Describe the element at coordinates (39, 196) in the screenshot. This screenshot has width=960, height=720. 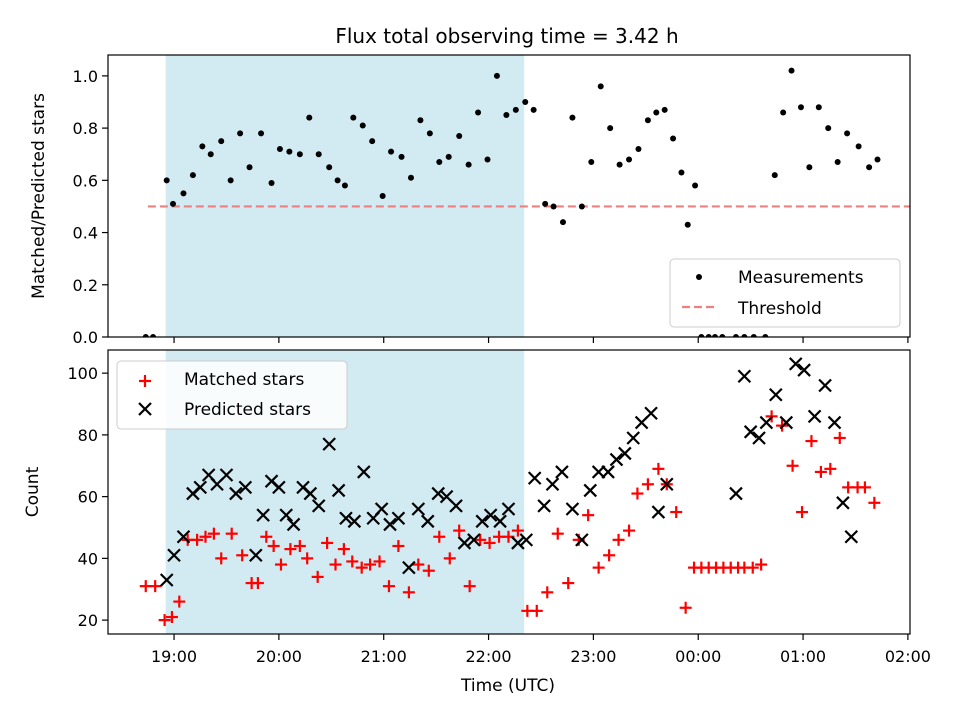
I see `top-y-axis-label: Matched/Predicted stars` at that location.